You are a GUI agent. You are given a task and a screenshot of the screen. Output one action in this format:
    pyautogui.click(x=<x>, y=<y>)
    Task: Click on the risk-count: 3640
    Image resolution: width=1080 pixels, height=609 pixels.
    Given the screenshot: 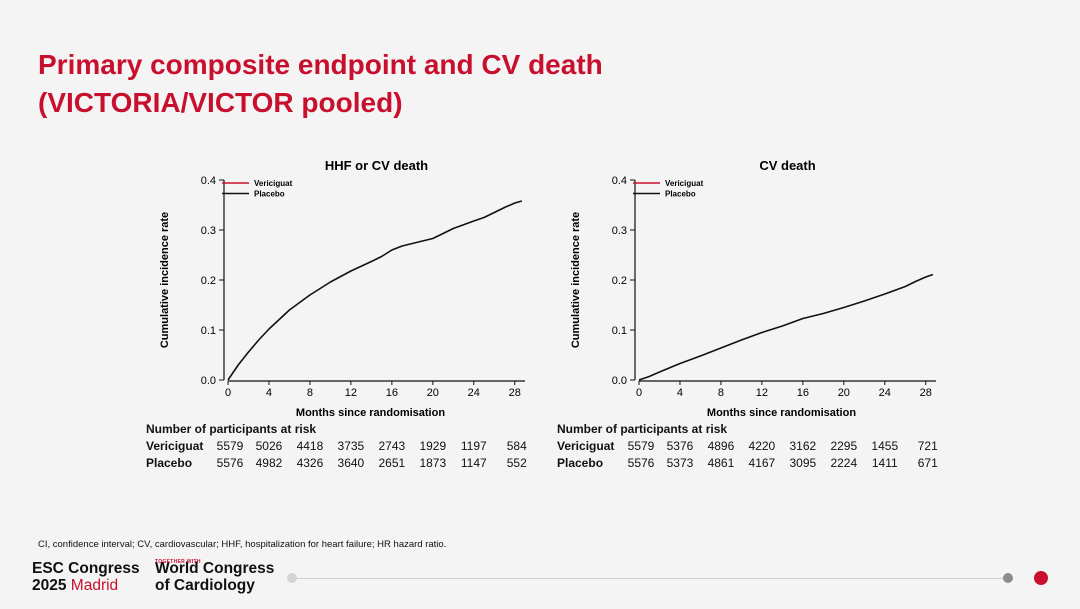 What is the action you would take?
    pyautogui.click(x=351, y=463)
    